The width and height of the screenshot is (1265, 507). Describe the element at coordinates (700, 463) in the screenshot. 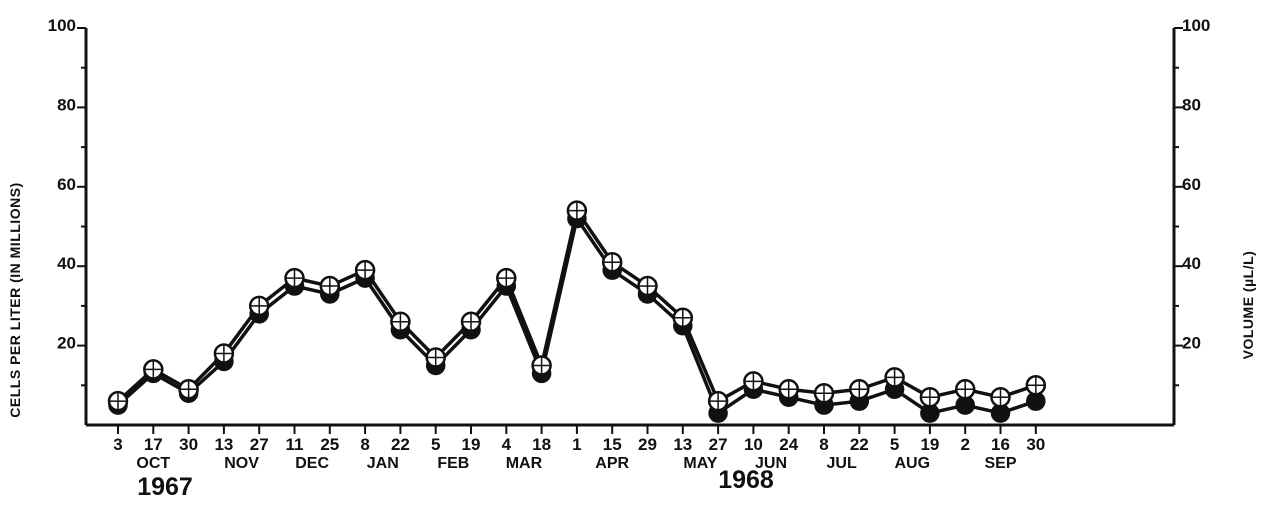

I see `month-label: MAY` at that location.